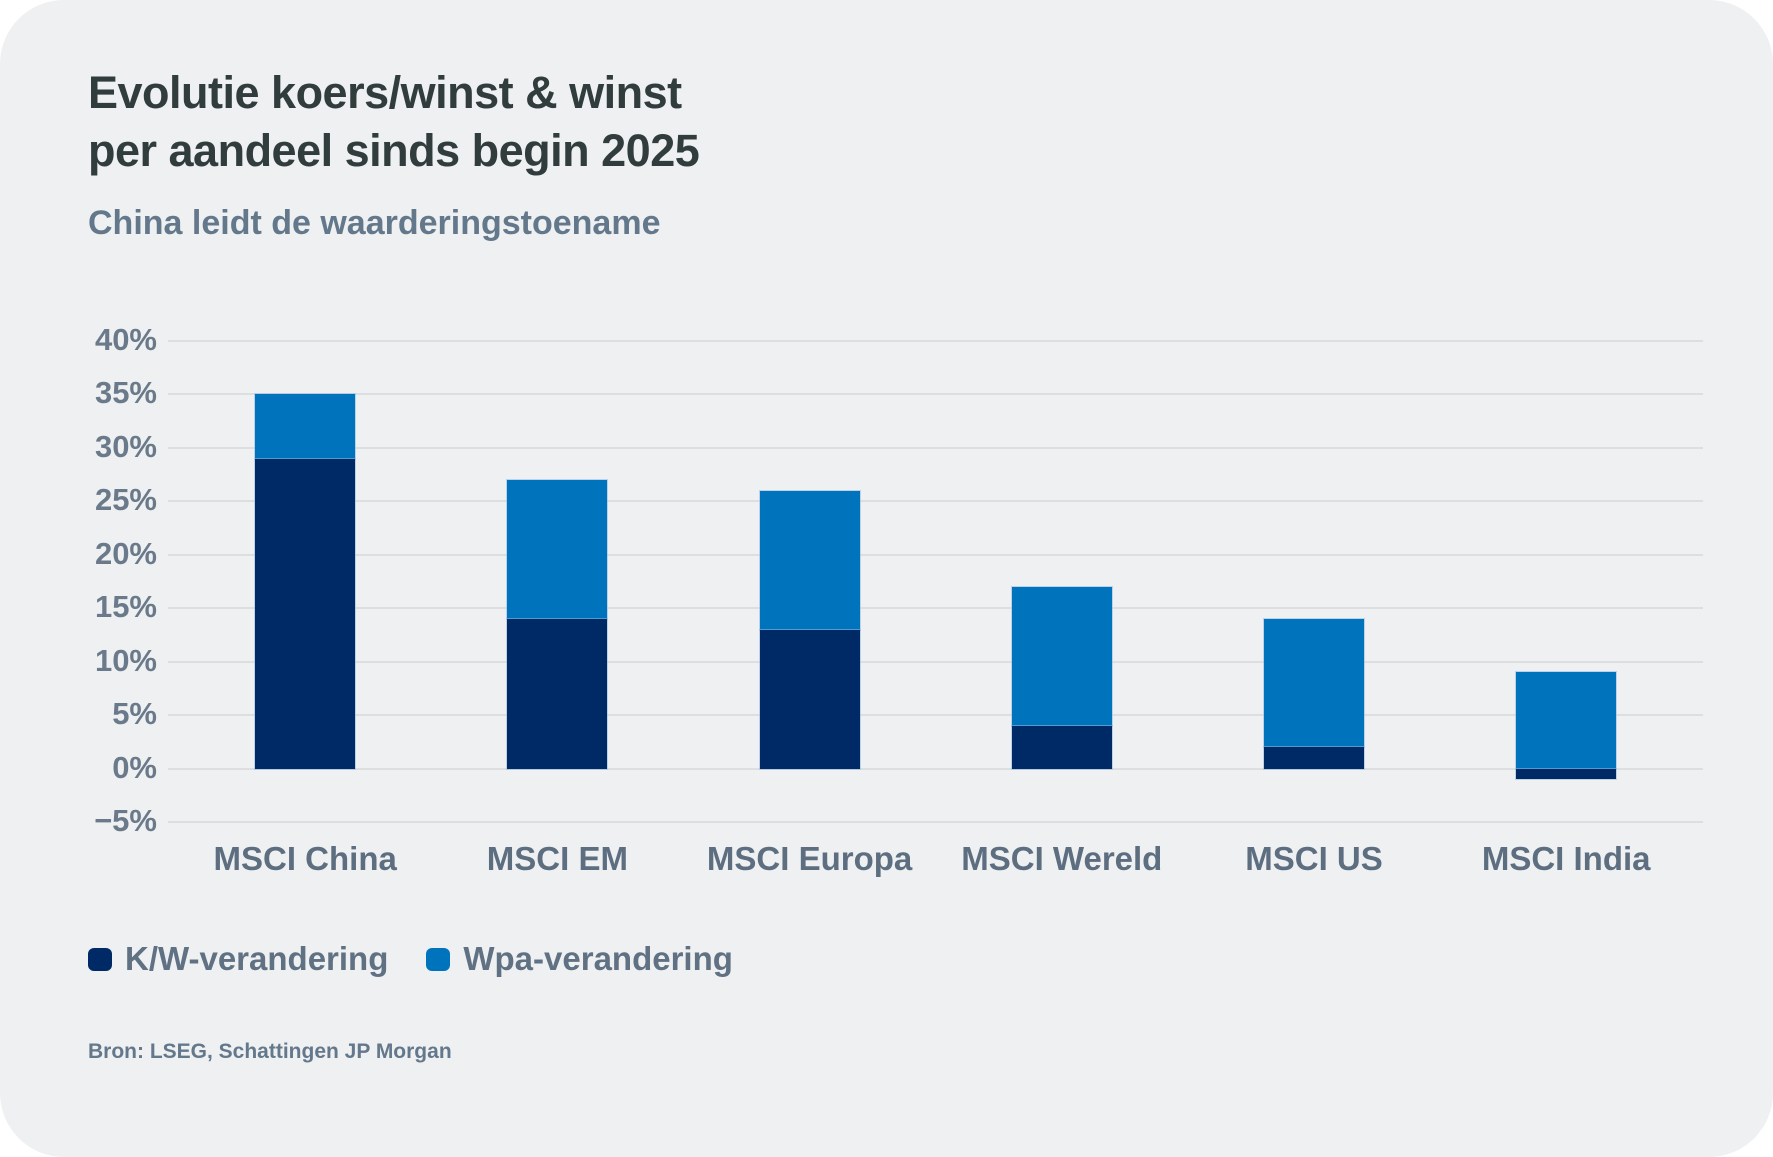 The image size is (1773, 1157). I want to click on y-tick-label: 30%, so click(125, 446).